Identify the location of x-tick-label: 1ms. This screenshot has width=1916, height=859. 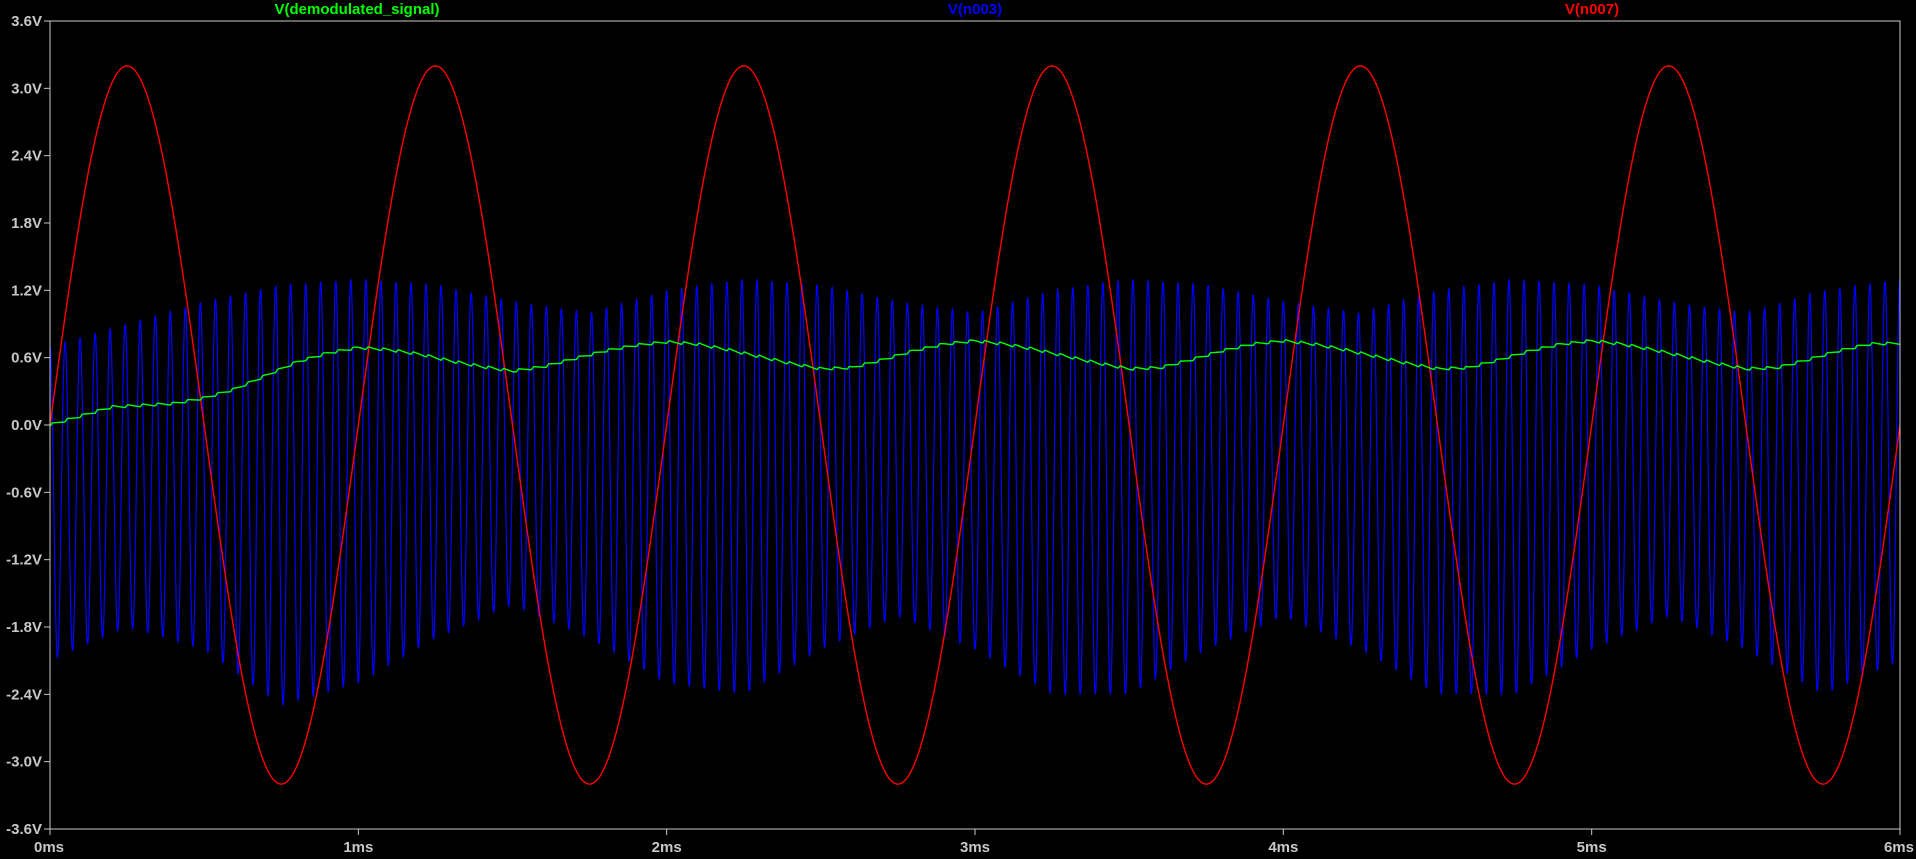
(358, 847).